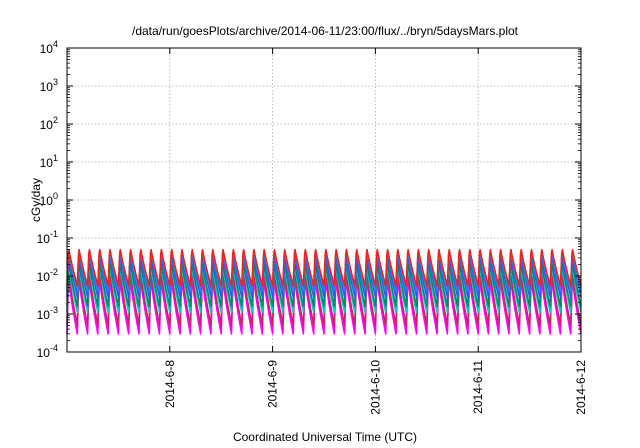 The image size is (640, 448). I want to click on y-tick-label: 10⁻⁴, so click(47, 351).